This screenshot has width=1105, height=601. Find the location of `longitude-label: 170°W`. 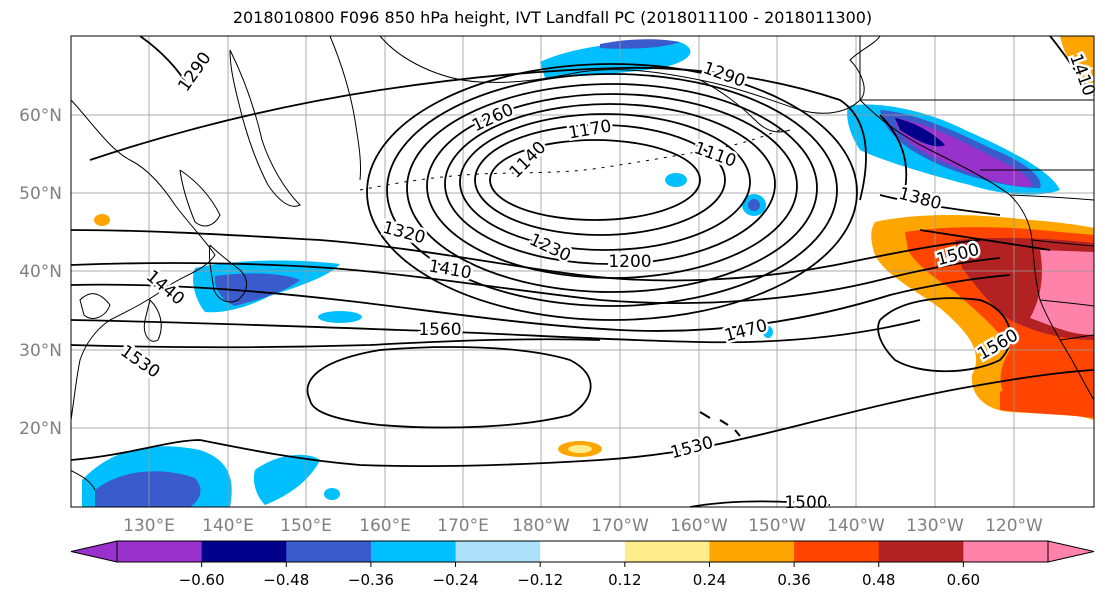

longitude-label: 170°W is located at coordinates (620, 526).